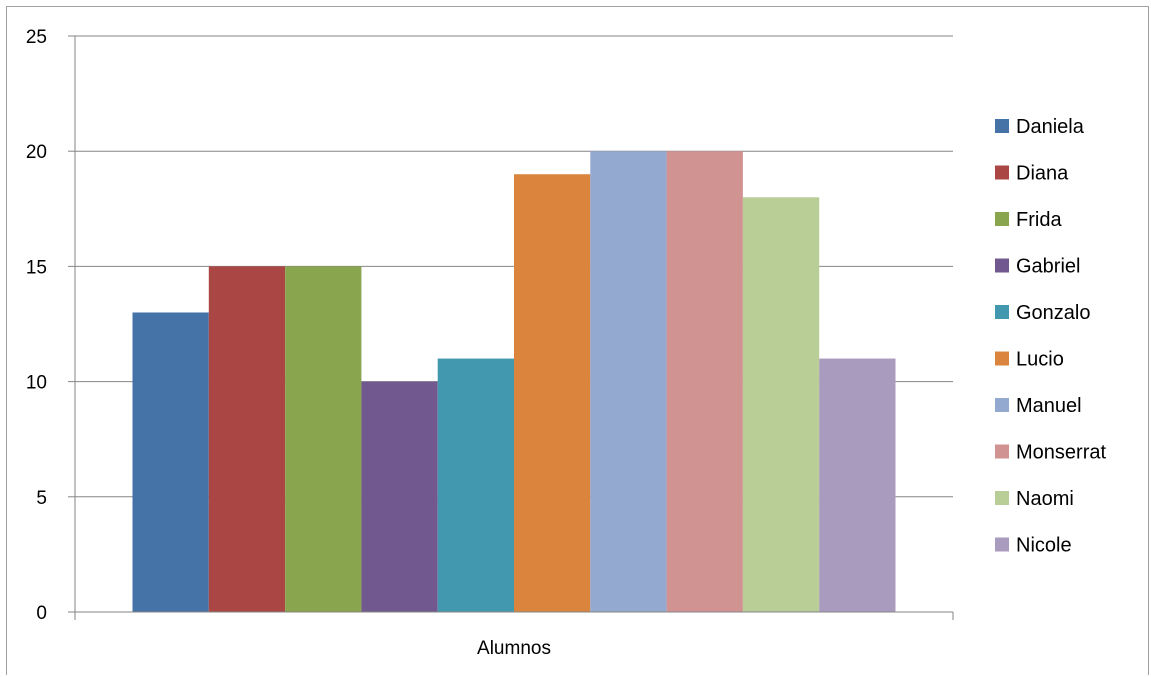  Describe the element at coordinates (41, 613) in the screenshot. I see `y-tick-label: 0` at that location.